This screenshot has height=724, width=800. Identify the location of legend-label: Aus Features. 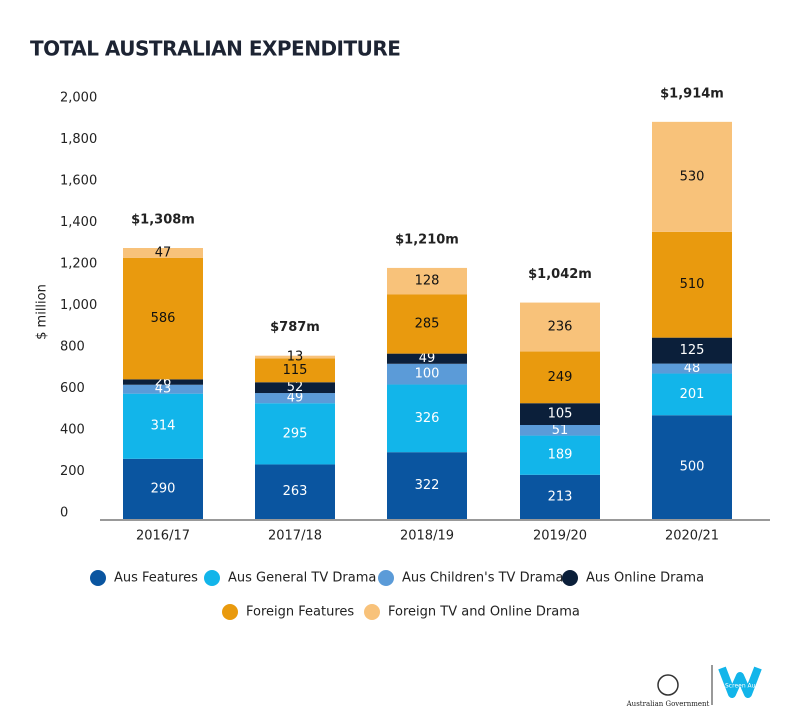
(156, 578).